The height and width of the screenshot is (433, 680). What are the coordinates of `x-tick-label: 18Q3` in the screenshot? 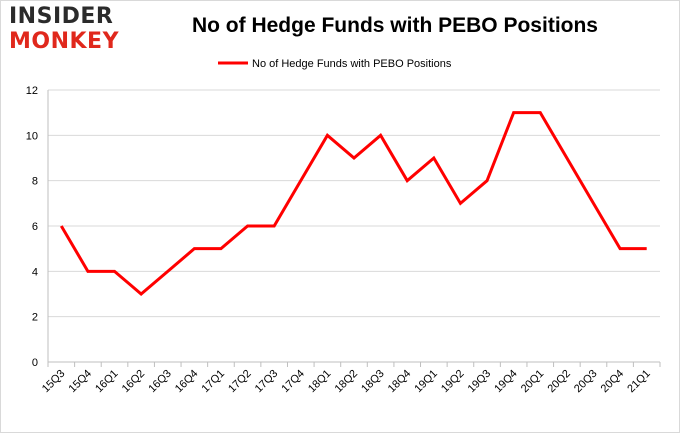 It's located at (373, 382).